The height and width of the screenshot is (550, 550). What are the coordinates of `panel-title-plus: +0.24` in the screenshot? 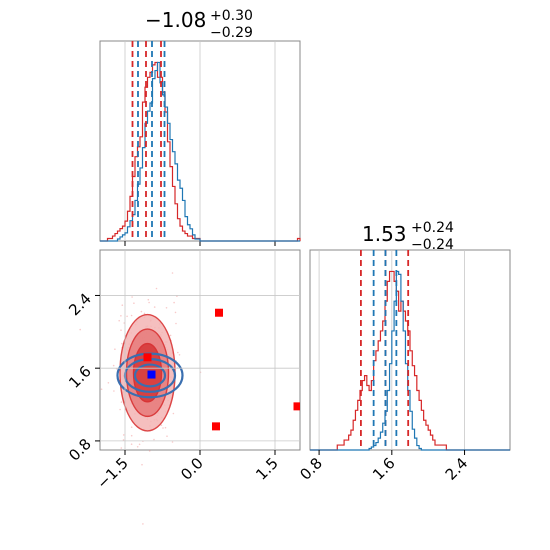 It's located at (432, 228).